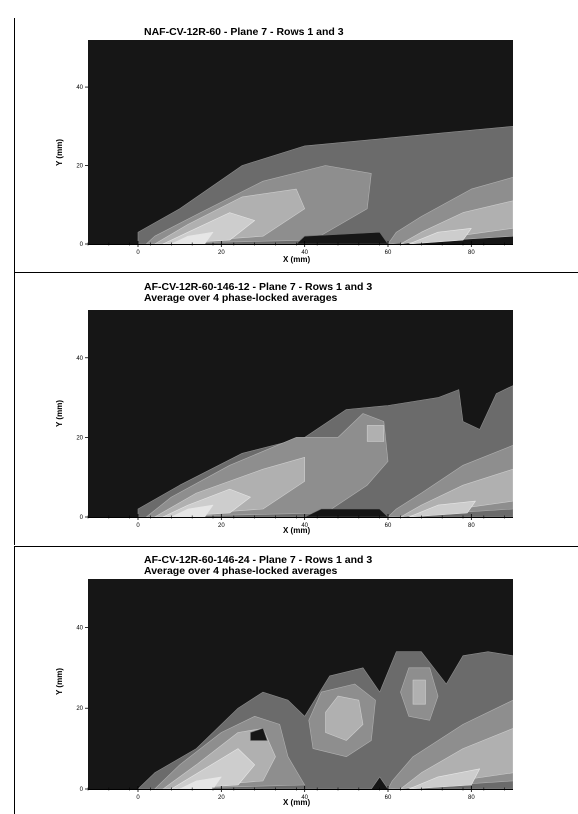  I want to click on plot-title: NAF-CV-12R-60 - Plane 7 - Rows 1 and 3, so click(244, 32).